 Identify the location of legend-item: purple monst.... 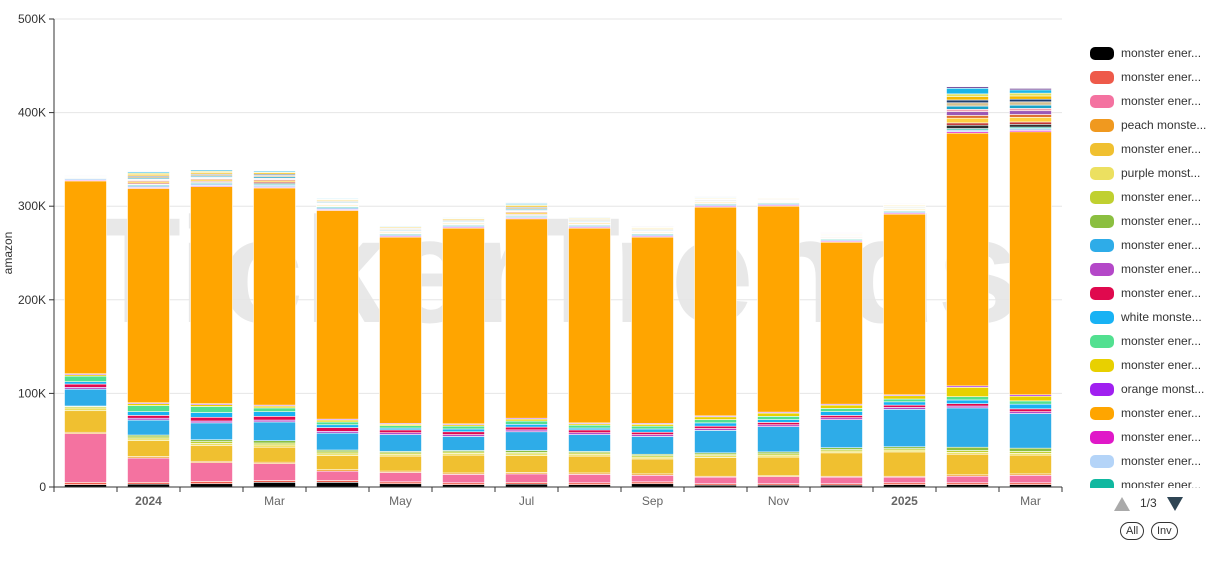
(1145, 173).